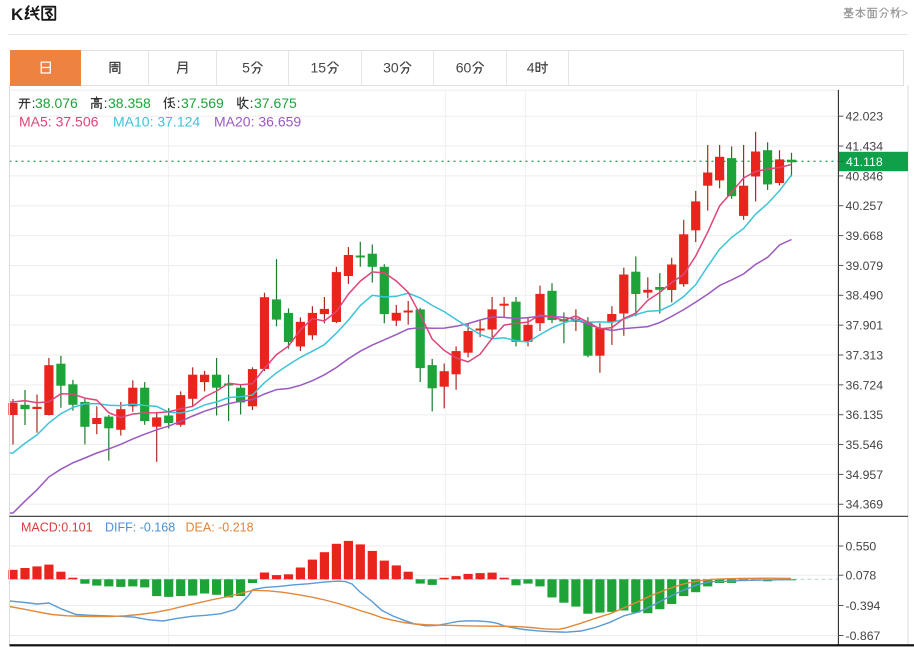 This screenshot has height=647, width=914. I want to click on svg-text: 36.135, so click(865, 415).